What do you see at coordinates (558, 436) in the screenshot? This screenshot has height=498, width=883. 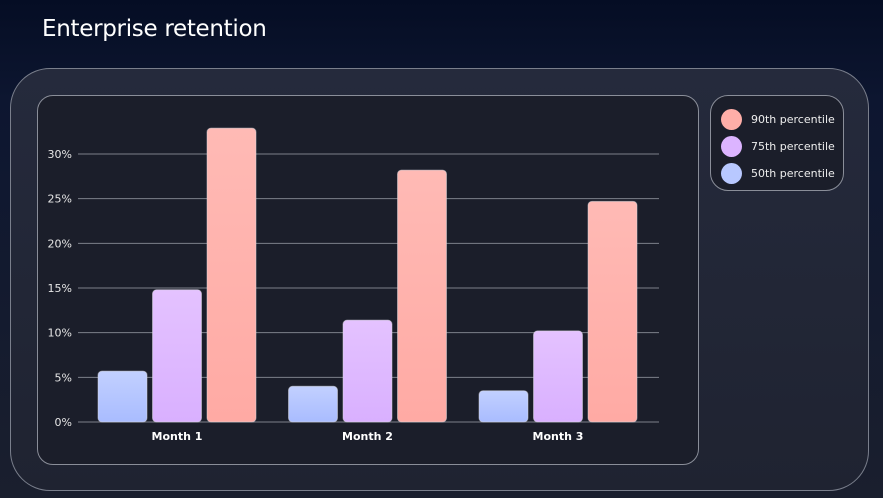 I see `x-tick-label: Month 3` at bounding box center [558, 436].